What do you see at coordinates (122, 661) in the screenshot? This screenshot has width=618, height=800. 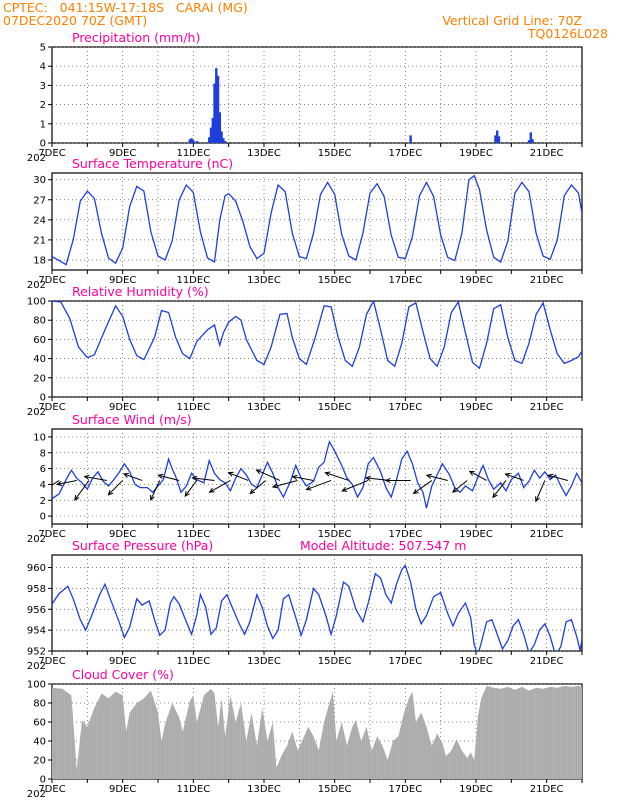 I see `pressure-xtick-label: 9DEC` at bounding box center [122, 661].